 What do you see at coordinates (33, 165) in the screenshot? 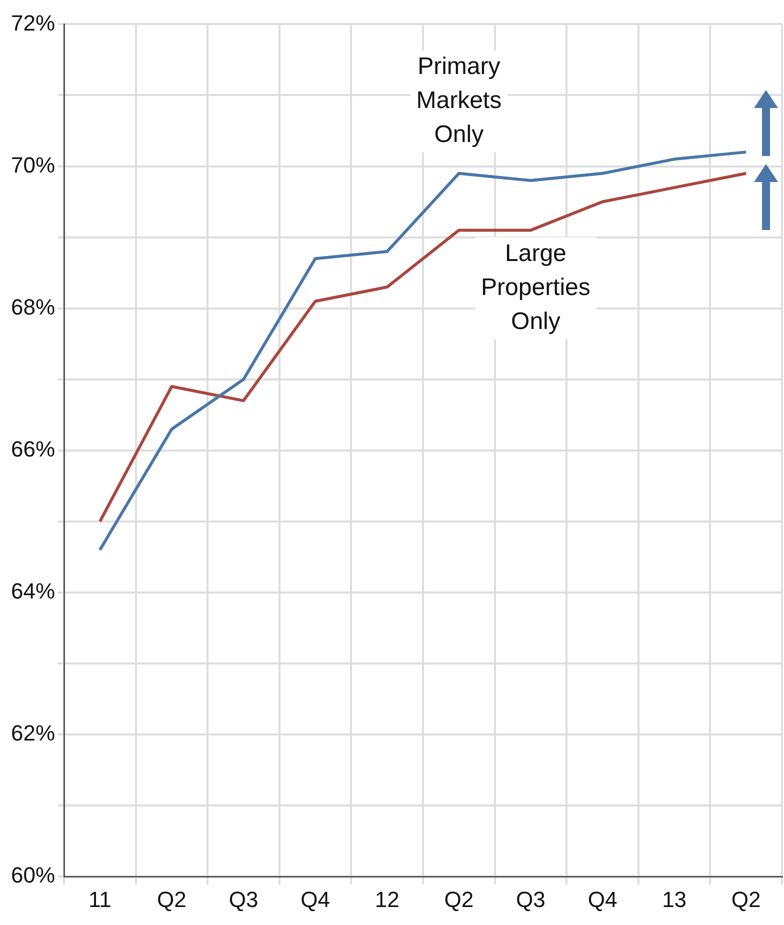
I see `y-tick-label: 70%` at bounding box center [33, 165].